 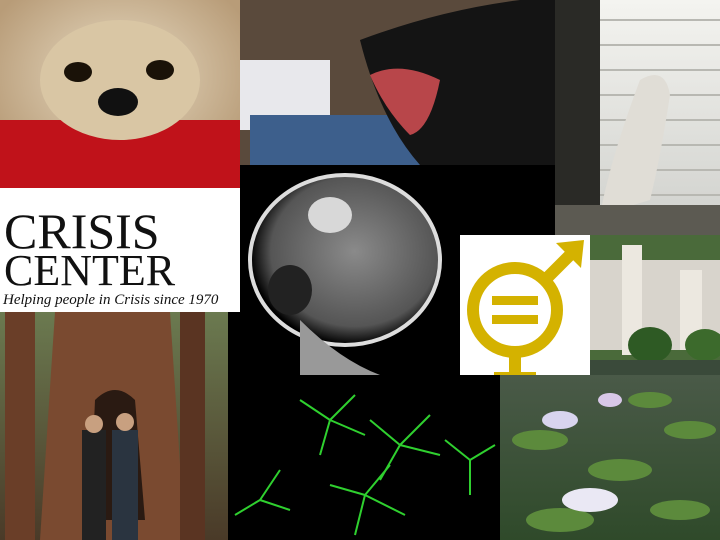 What do you see at coordinates (114, 426) in the screenshot?
I see `redwoods-photo` at bounding box center [114, 426].